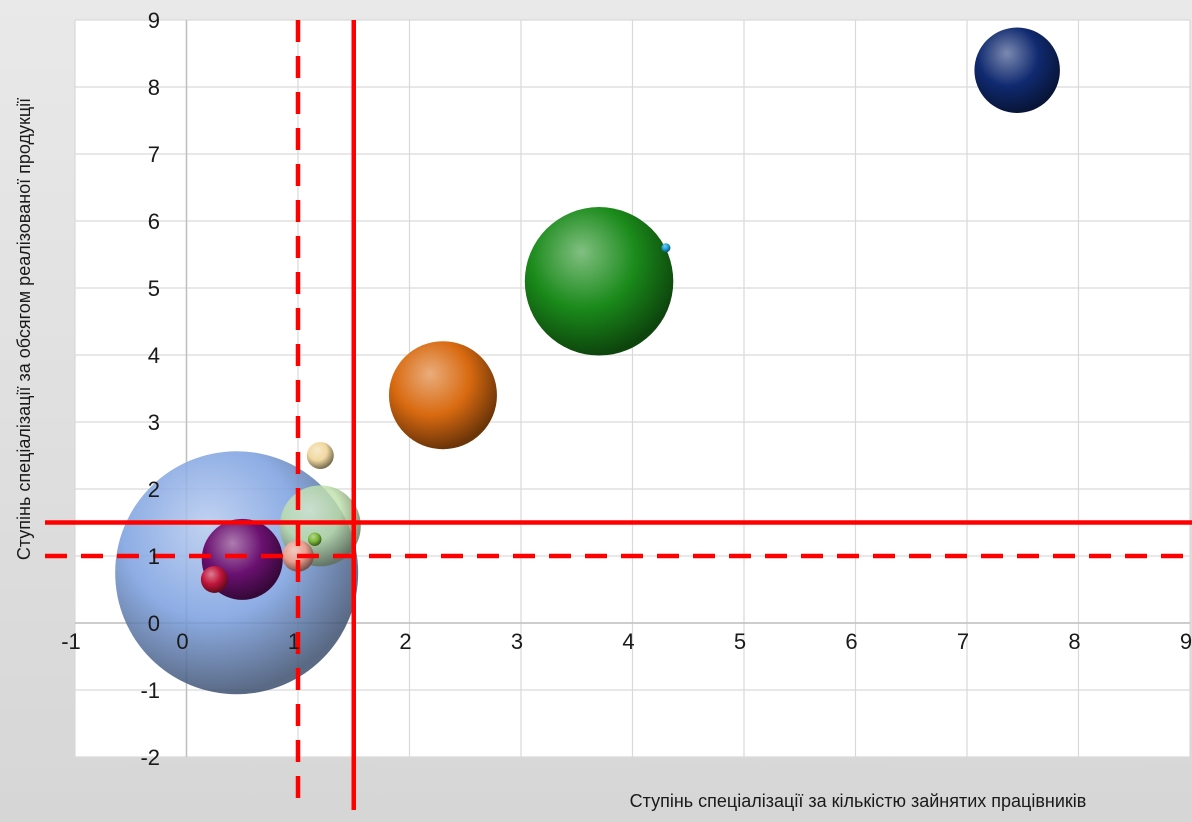 Image resolution: width=1192 pixels, height=822 pixels. Describe the element at coordinates (294, 641) in the screenshot. I see `x-tick-label: 1` at that location.